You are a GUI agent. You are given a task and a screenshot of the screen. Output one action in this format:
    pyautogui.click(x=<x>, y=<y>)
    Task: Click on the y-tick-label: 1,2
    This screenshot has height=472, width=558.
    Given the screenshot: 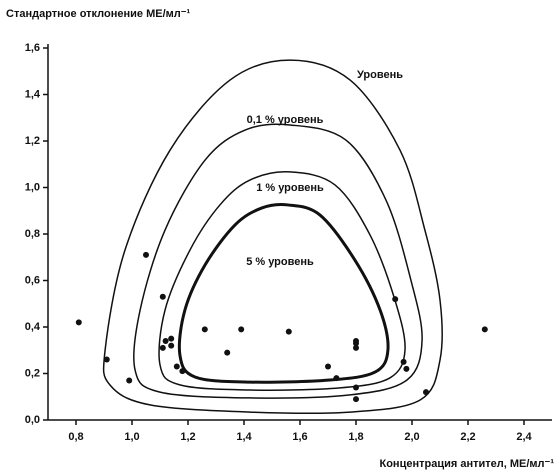 What is the action you would take?
    pyautogui.click(x=32, y=141)
    